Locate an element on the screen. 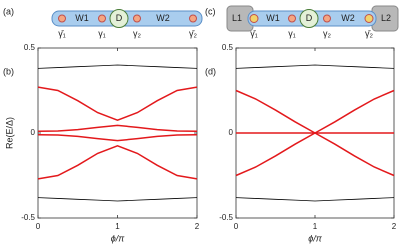 This screenshot has height=245, width=399. schematic-c: (c) L1 L2 W1 D W2 γ̄₁ γ₁ γ₂ γ̄₂ is located at coordinates (302, 21).